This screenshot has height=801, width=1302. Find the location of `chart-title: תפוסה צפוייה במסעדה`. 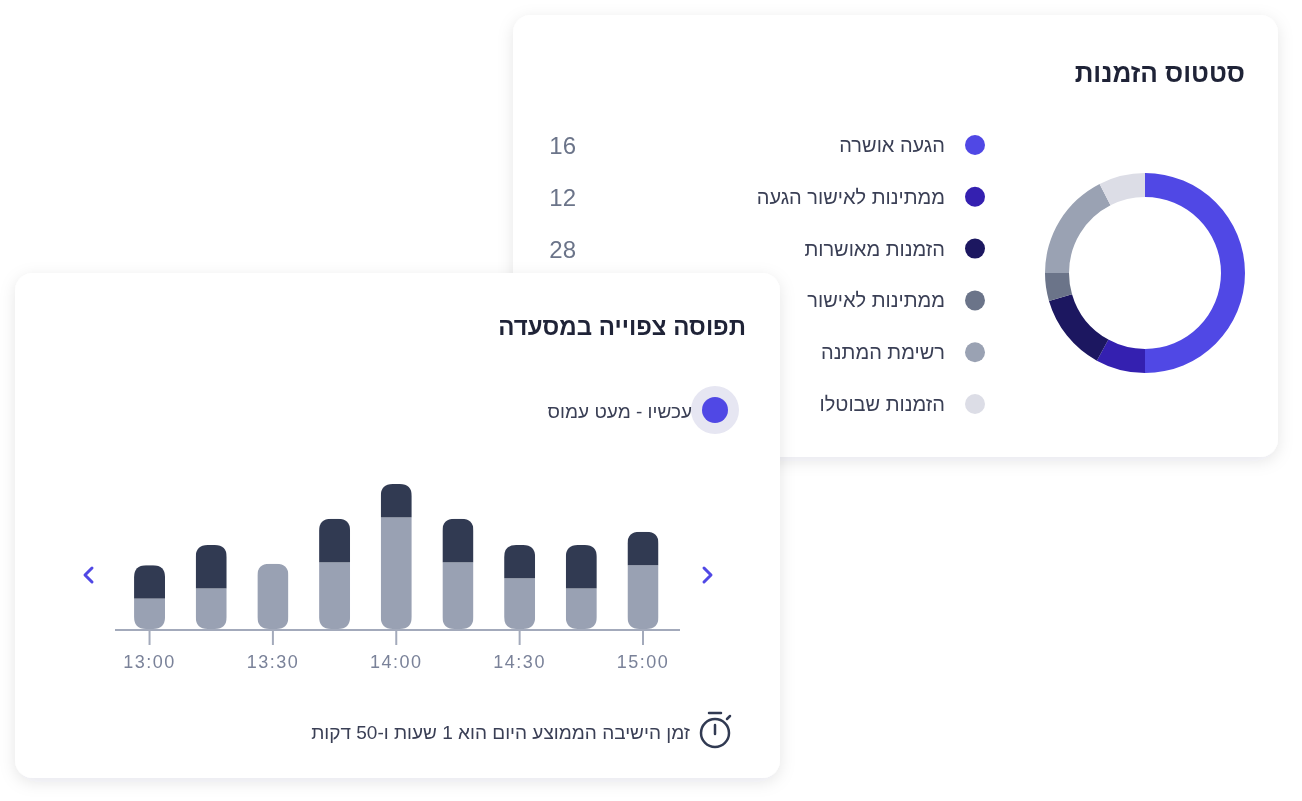

chart-title: תפוסה צפוייה במסעדה is located at coordinates (622, 326).